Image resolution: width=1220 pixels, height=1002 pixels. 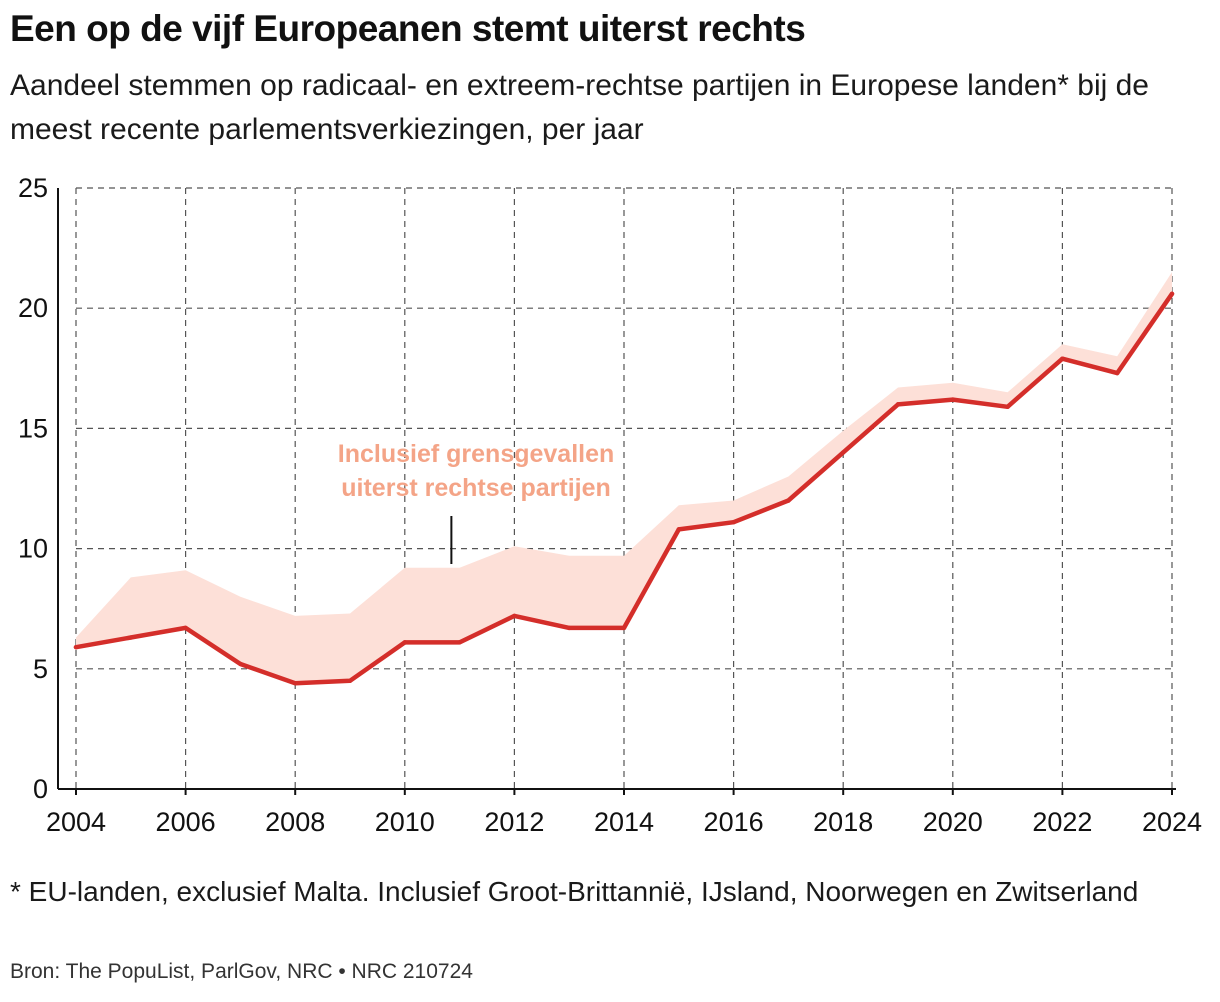 What do you see at coordinates (1172, 822) in the screenshot?
I see `x-tick-label-2024: 2024` at bounding box center [1172, 822].